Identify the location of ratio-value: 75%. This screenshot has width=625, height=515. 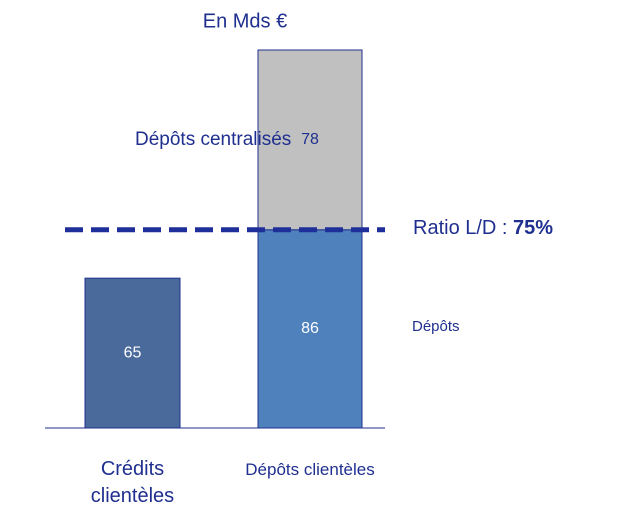
(533, 228).